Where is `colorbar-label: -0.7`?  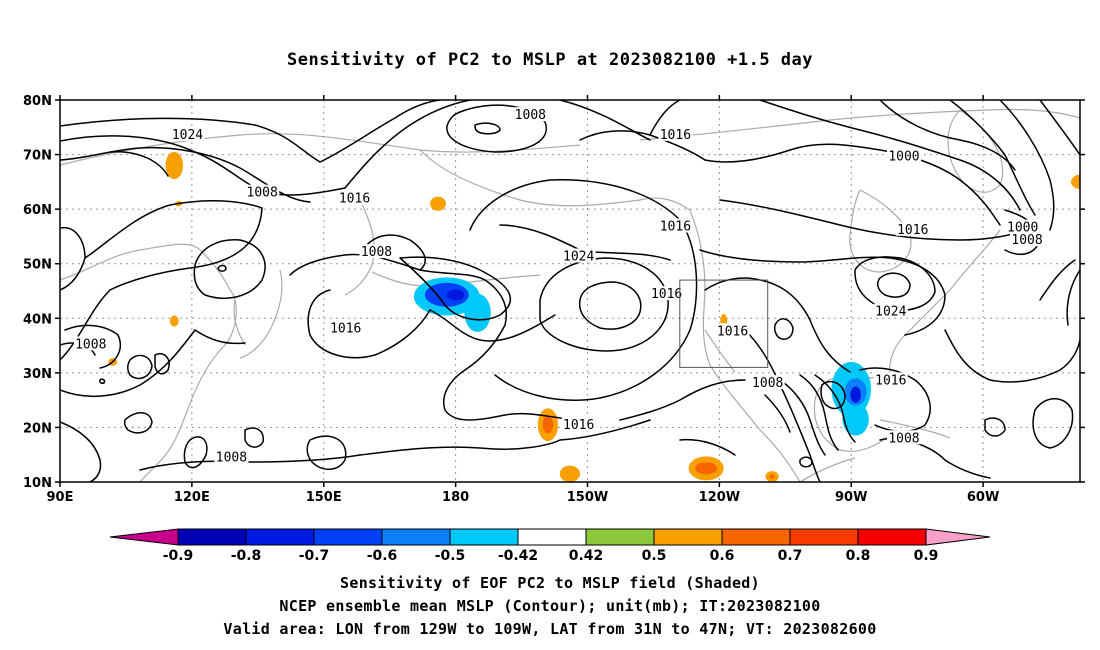 colorbar-label: -0.7 is located at coordinates (314, 556).